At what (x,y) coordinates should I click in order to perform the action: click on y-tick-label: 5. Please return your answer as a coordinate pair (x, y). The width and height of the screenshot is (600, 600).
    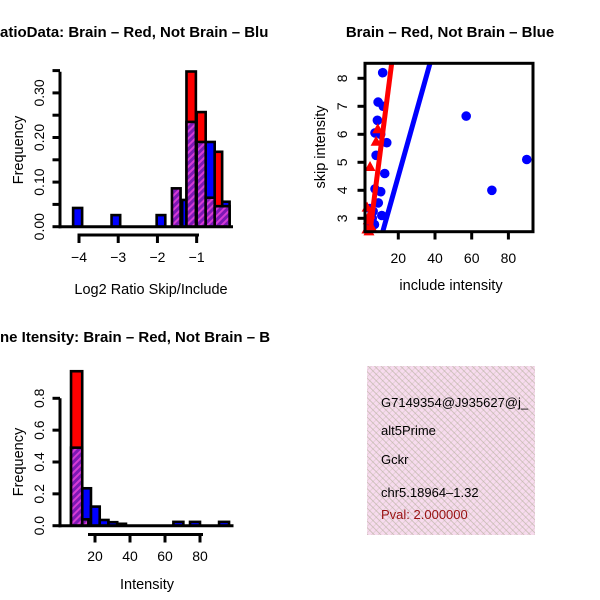
    Looking at the image, I should click on (342, 162).